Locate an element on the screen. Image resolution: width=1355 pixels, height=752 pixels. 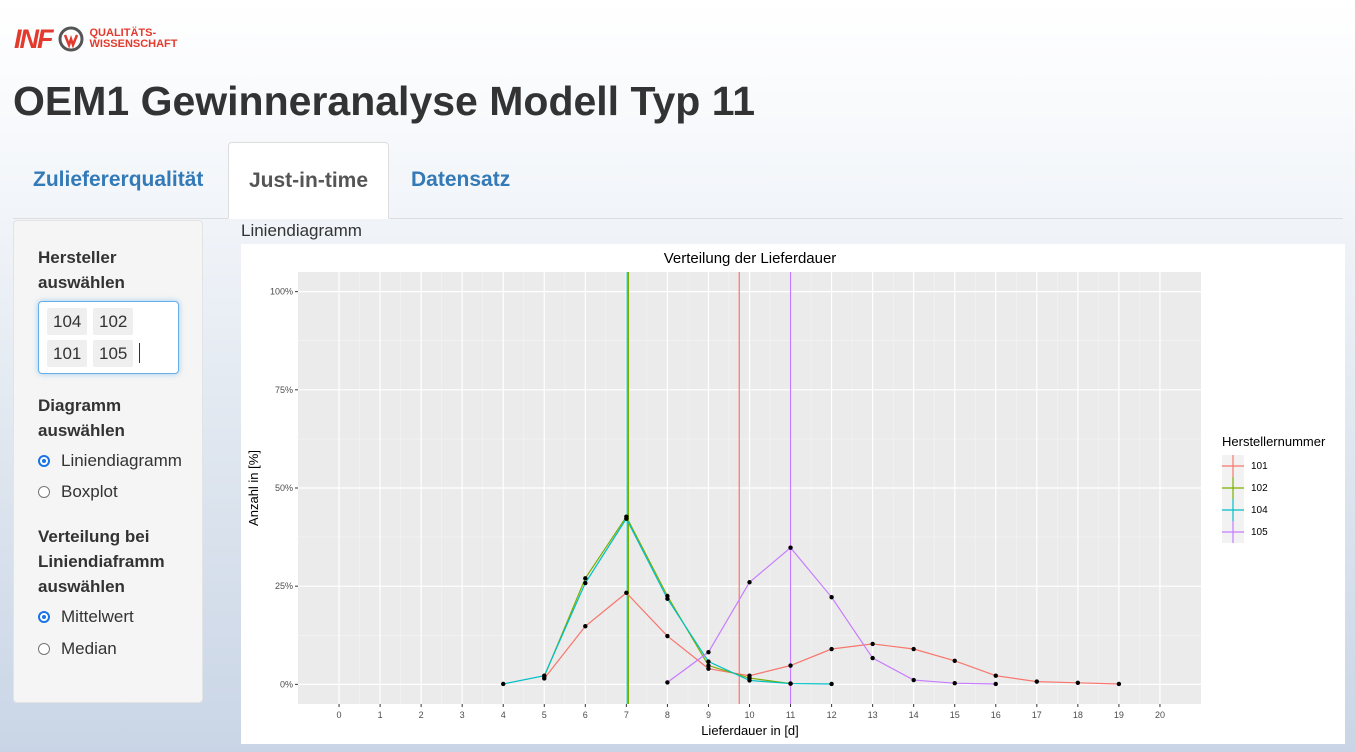
y-axis-label: Anzahl in [%] is located at coordinates (253, 488).